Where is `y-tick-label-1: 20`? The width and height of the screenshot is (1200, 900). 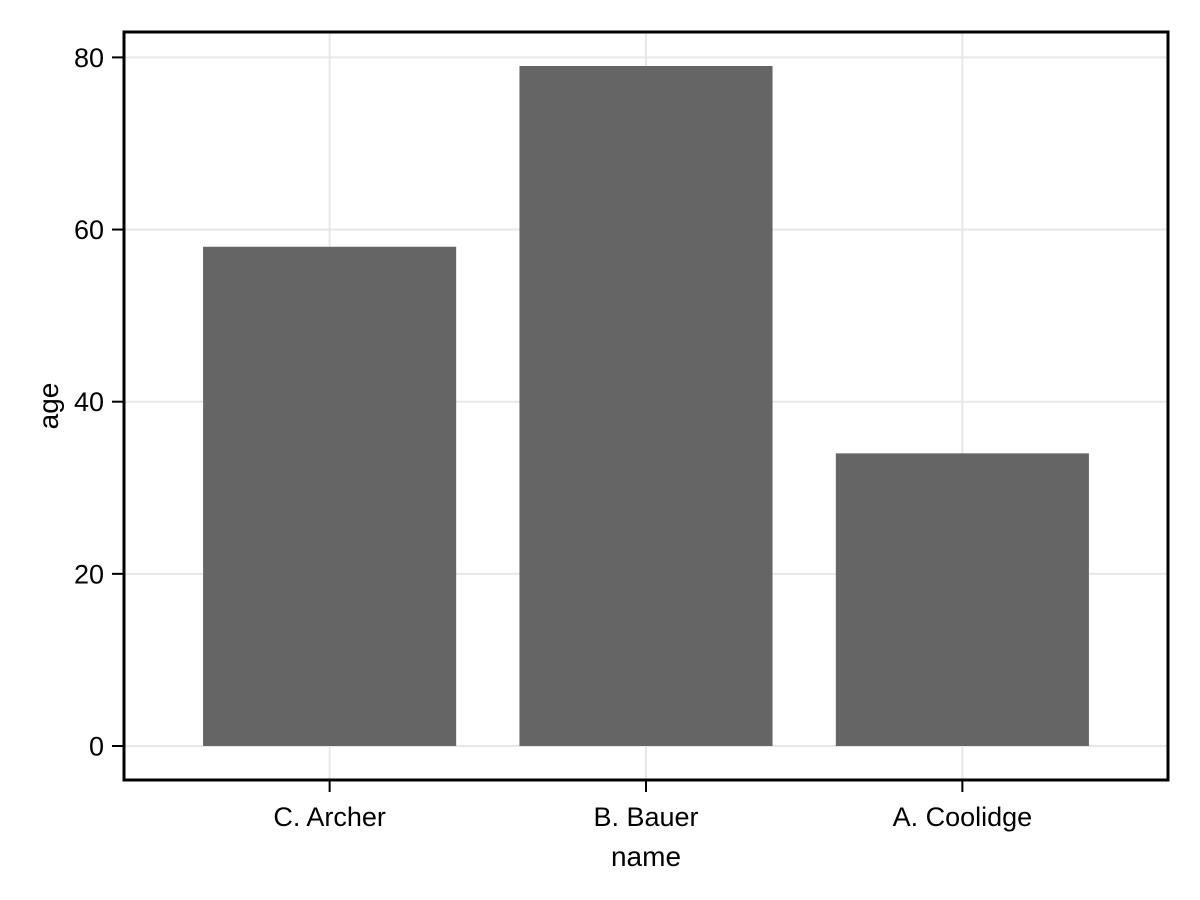 y-tick-label-1: 20 is located at coordinates (89, 574).